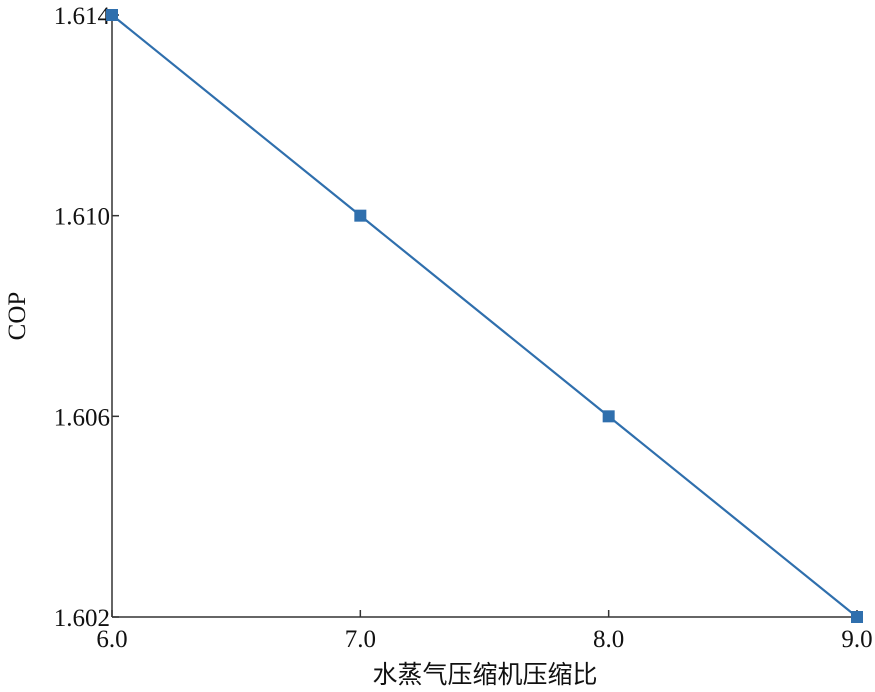  What do you see at coordinates (484, 674) in the screenshot?
I see `x-axis-title: 水蒸气压缩机压缩比` at bounding box center [484, 674].